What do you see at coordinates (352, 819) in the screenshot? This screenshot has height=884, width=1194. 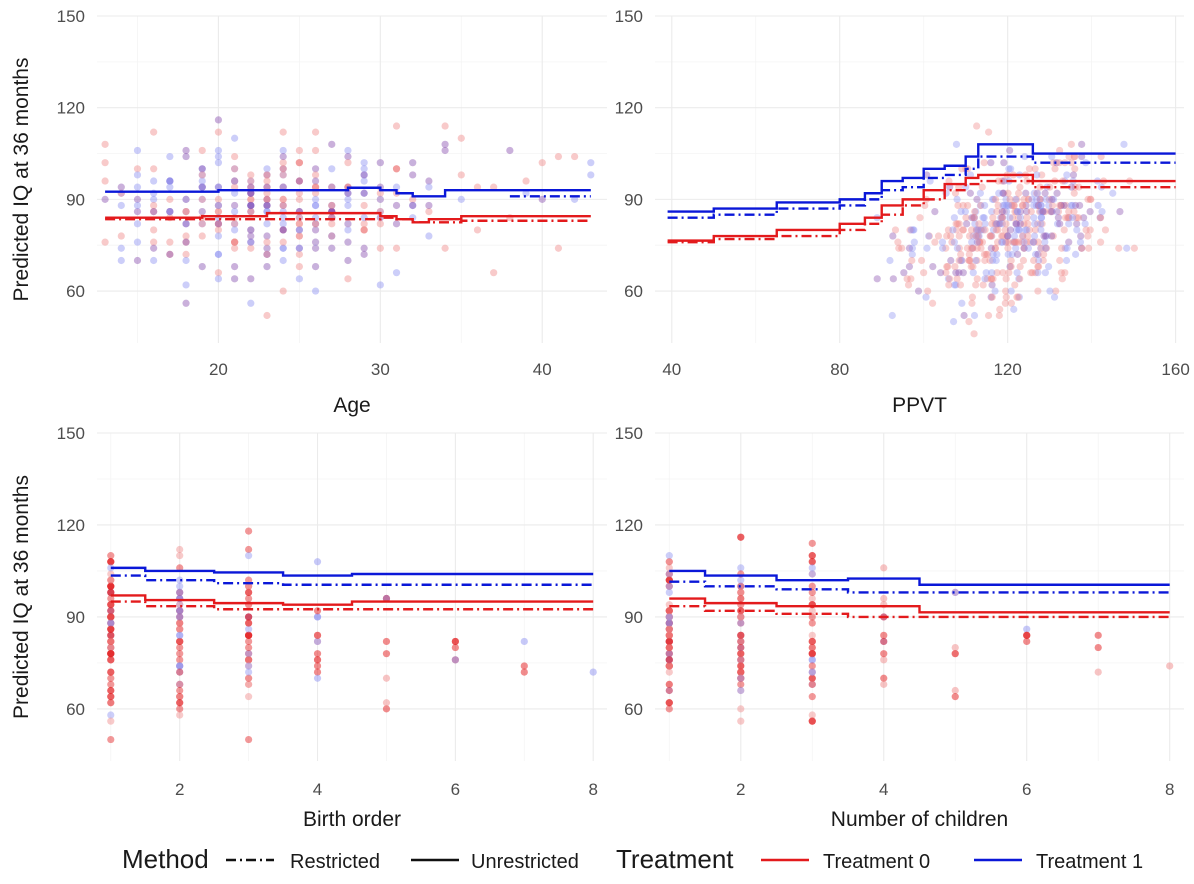 I see `x-axis-title: Birth order` at bounding box center [352, 819].